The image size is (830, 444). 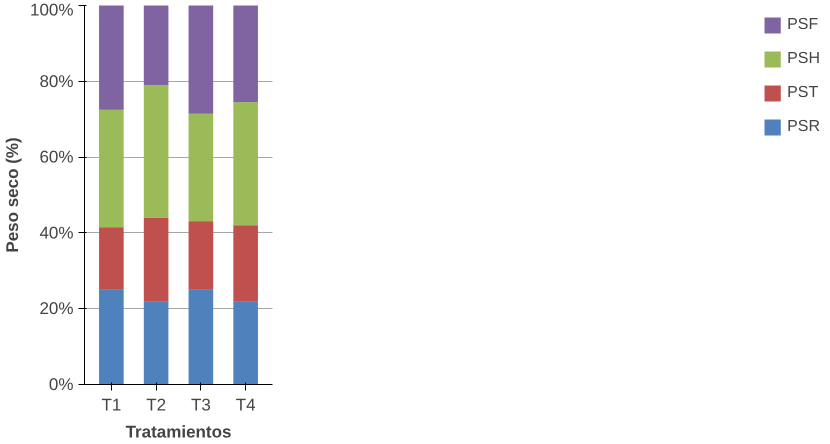 I want to click on x-tick-label: T1, so click(x=111, y=405).